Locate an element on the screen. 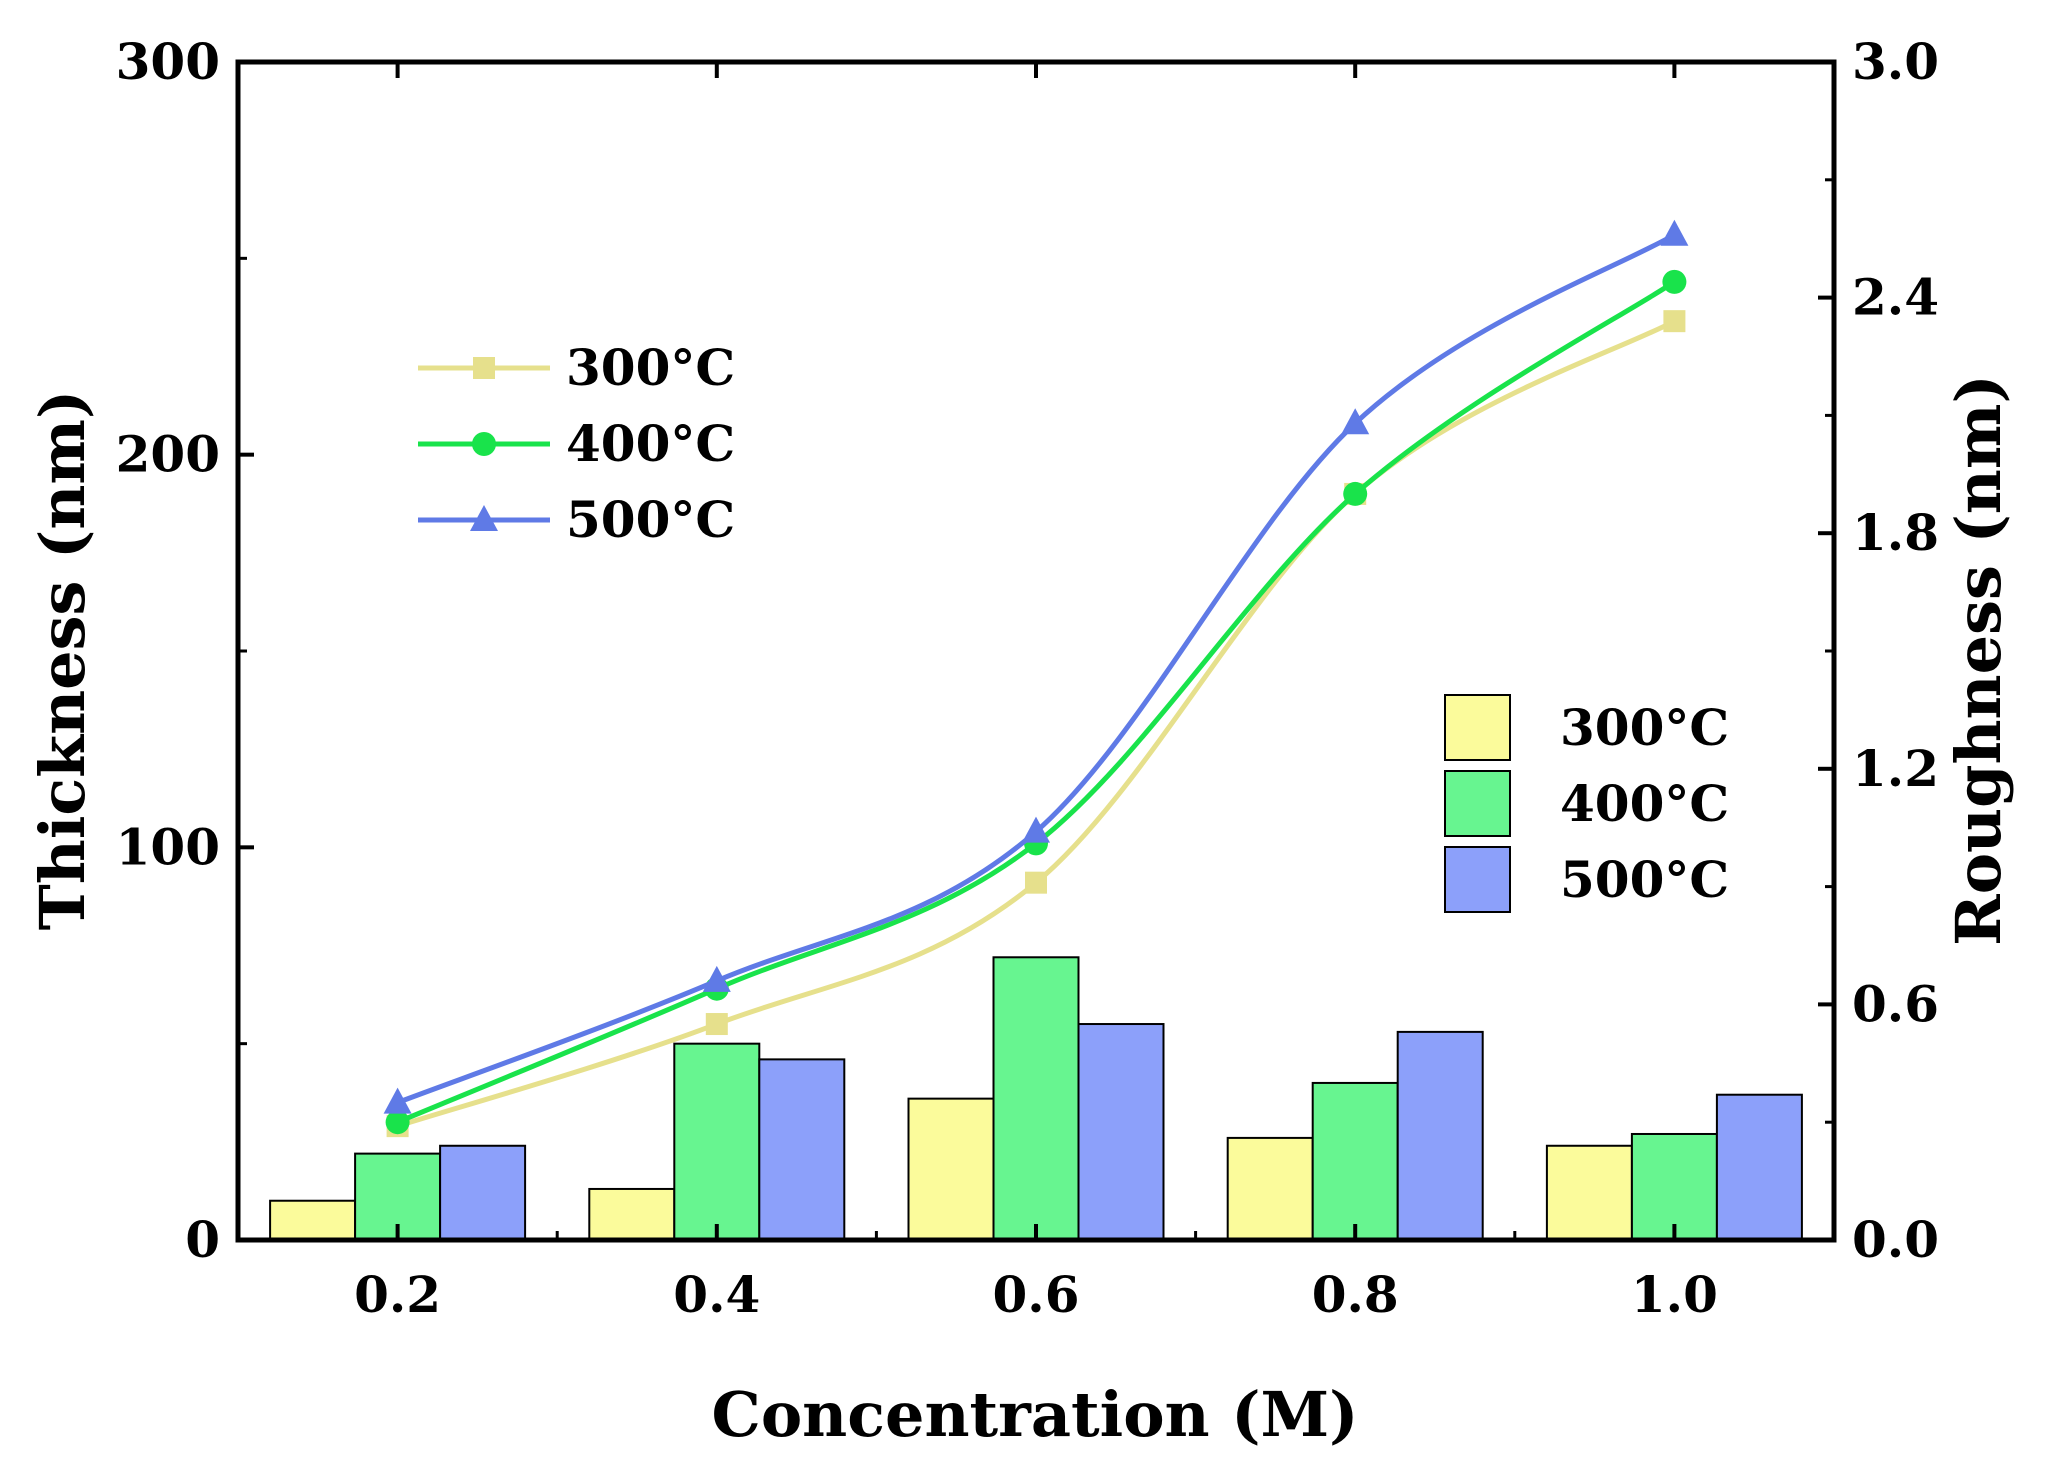 Image resolution: width=2056 pixels, height=1460 pixels. y-right-tick-label-4: 2.4 is located at coordinates (1895, 297).